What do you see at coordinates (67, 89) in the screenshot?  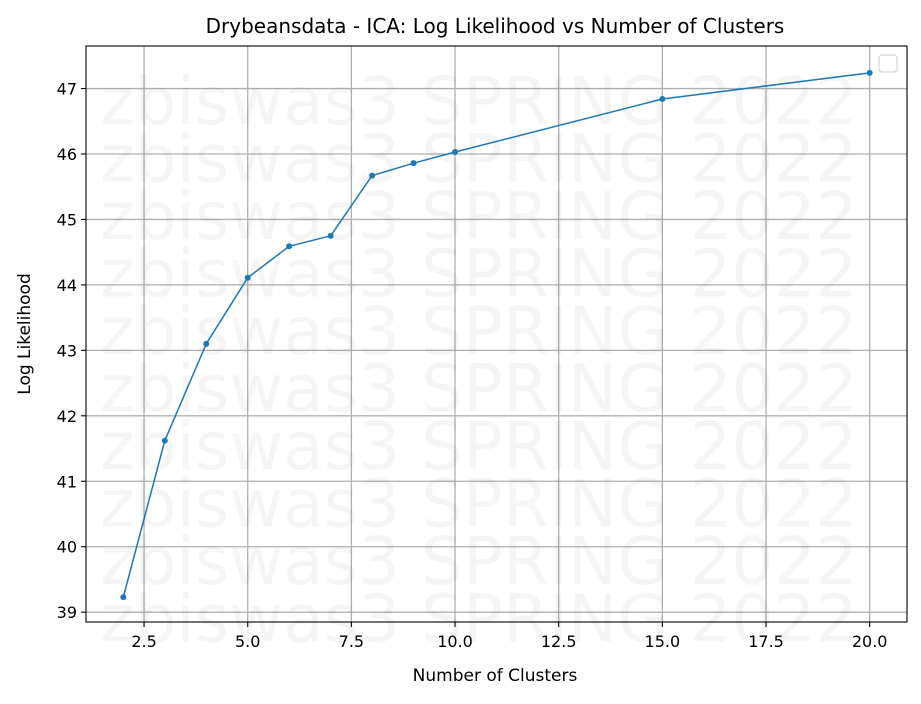 I see `y-tick-label: 47` at bounding box center [67, 89].